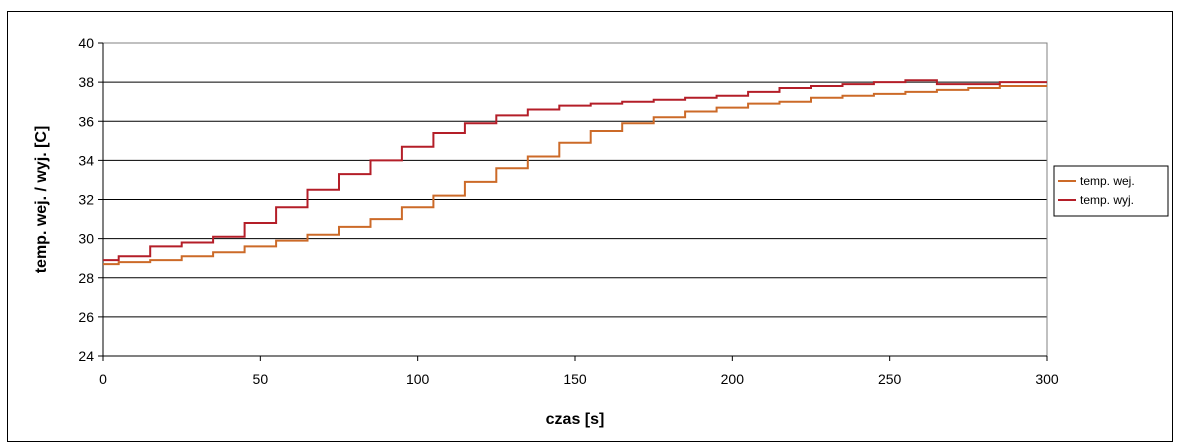 The height and width of the screenshot is (446, 1177). What do you see at coordinates (86, 160) in the screenshot?
I see `y-tick-label: 34` at bounding box center [86, 160].